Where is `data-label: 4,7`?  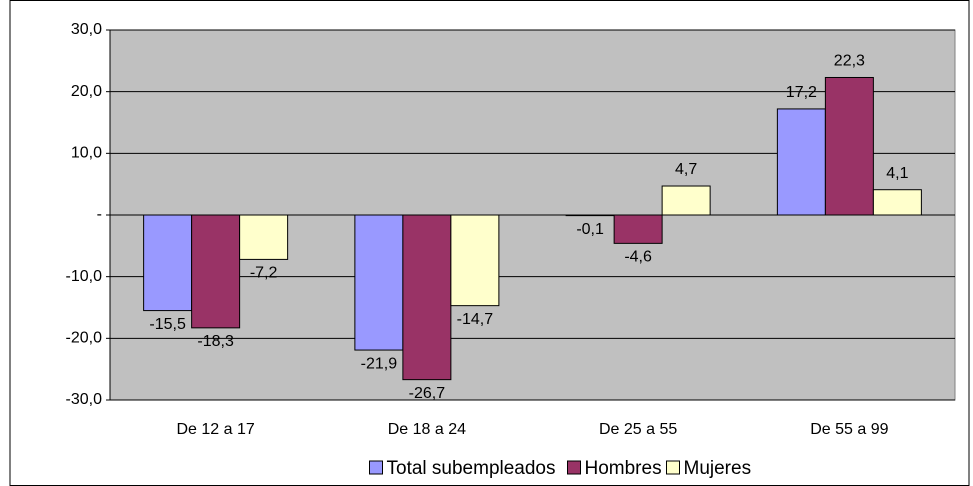 data-label: 4,7 is located at coordinates (686, 169).